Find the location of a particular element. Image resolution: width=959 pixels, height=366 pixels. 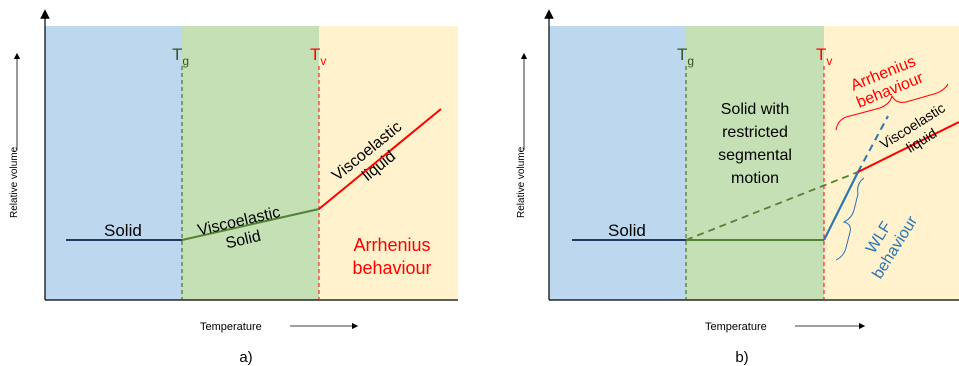

wlf-curve is located at coordinates (841, 206).